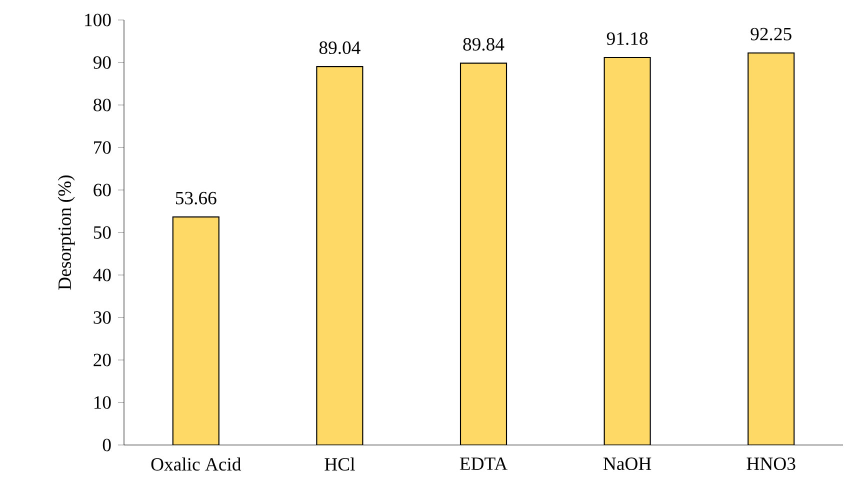  I want to click on y-tick-label: 10, so click(102, 402).